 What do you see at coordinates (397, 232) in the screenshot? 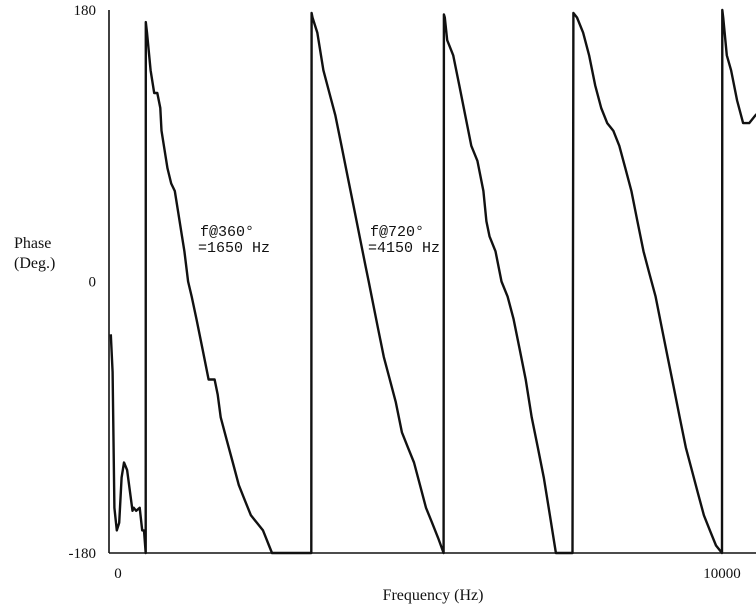
I see `annotation-720-line1: f@720°` at bounding box center [397, 232].